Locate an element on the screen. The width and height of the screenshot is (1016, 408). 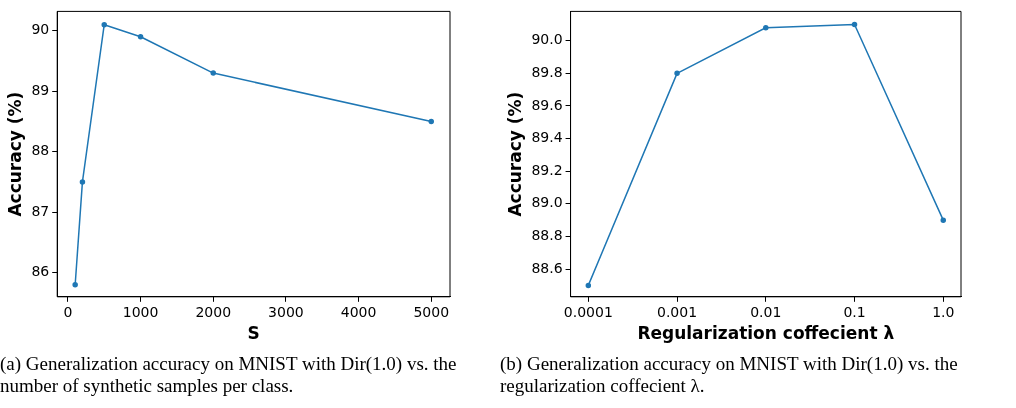
x-tick-label: 3000 is located at coordinates (286, 311).